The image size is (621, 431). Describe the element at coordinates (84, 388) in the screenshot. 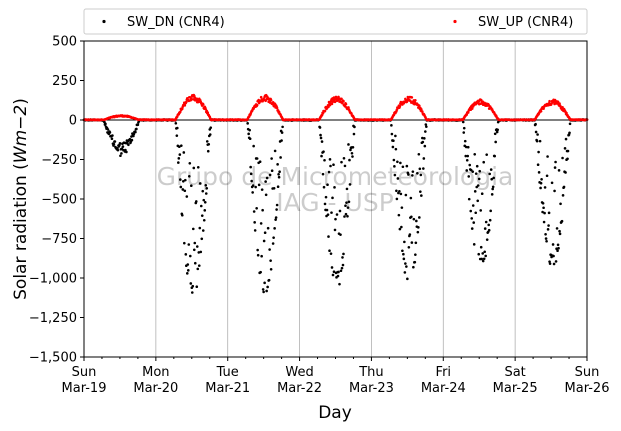

I see `x-tick-date-mar-19: Mar-19` at that location.